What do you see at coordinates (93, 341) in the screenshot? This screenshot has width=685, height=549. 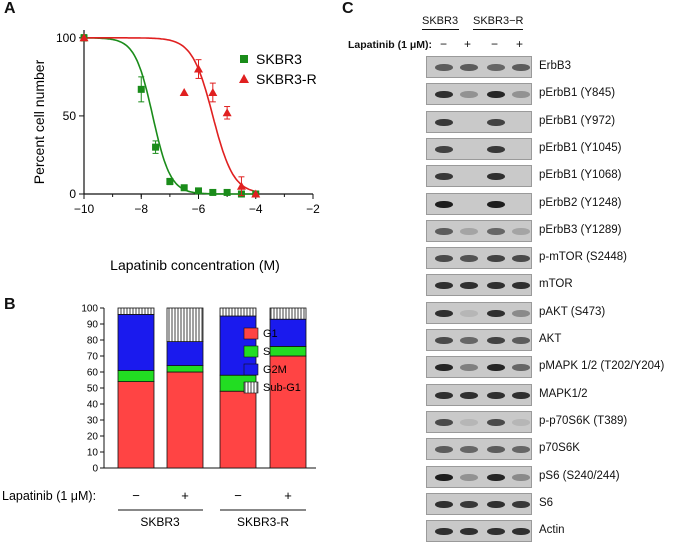 I see `b-y-tick-label: 80` at bounding box center [93, 341].